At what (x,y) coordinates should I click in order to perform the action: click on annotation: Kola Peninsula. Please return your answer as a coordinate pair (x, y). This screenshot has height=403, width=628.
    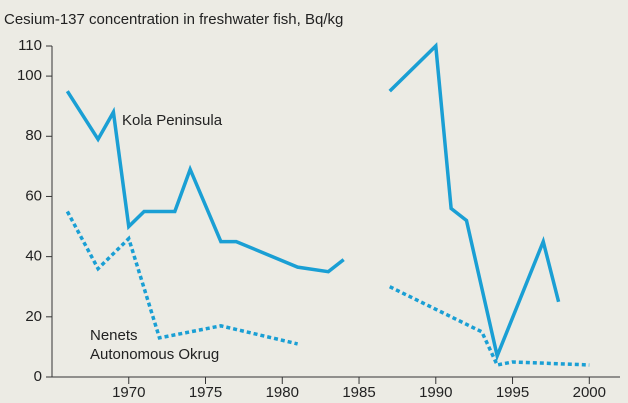
    Looking at the image, I should click on (172, 120).